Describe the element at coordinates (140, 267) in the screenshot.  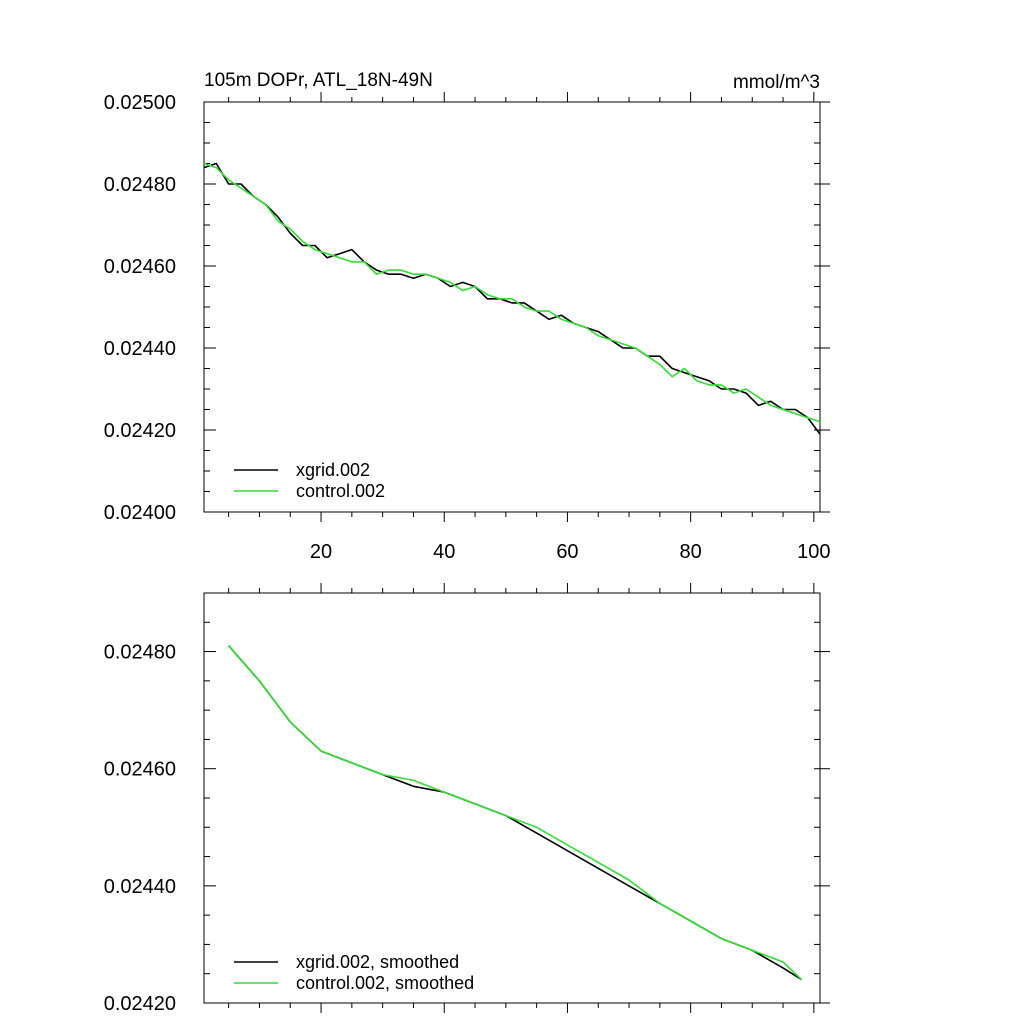
I see `panel-1-y-tick-label: 0.02460` at that location.